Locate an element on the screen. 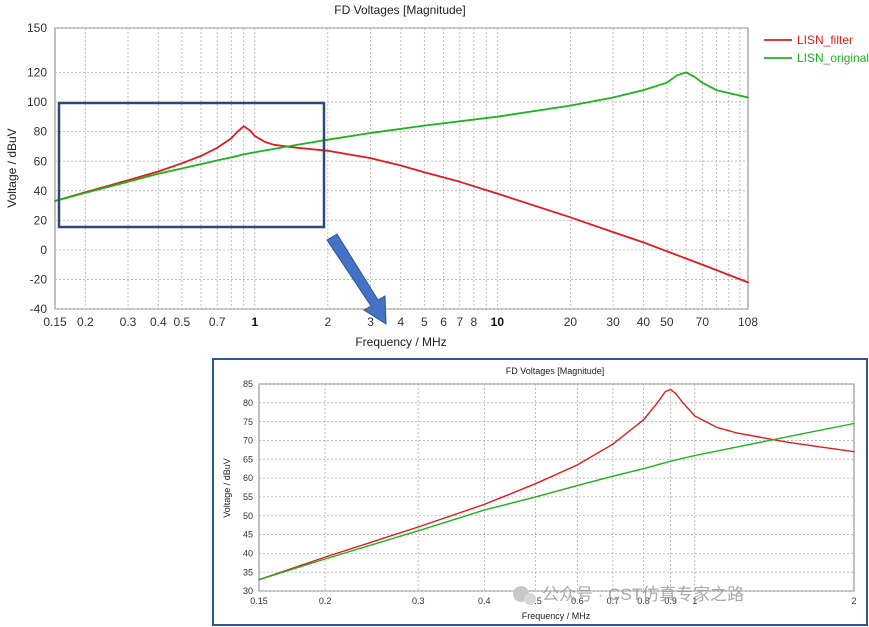 The height and width of the screenshot is (627, 869). x-tick-label: 3 is located at coordinates (370, 322).